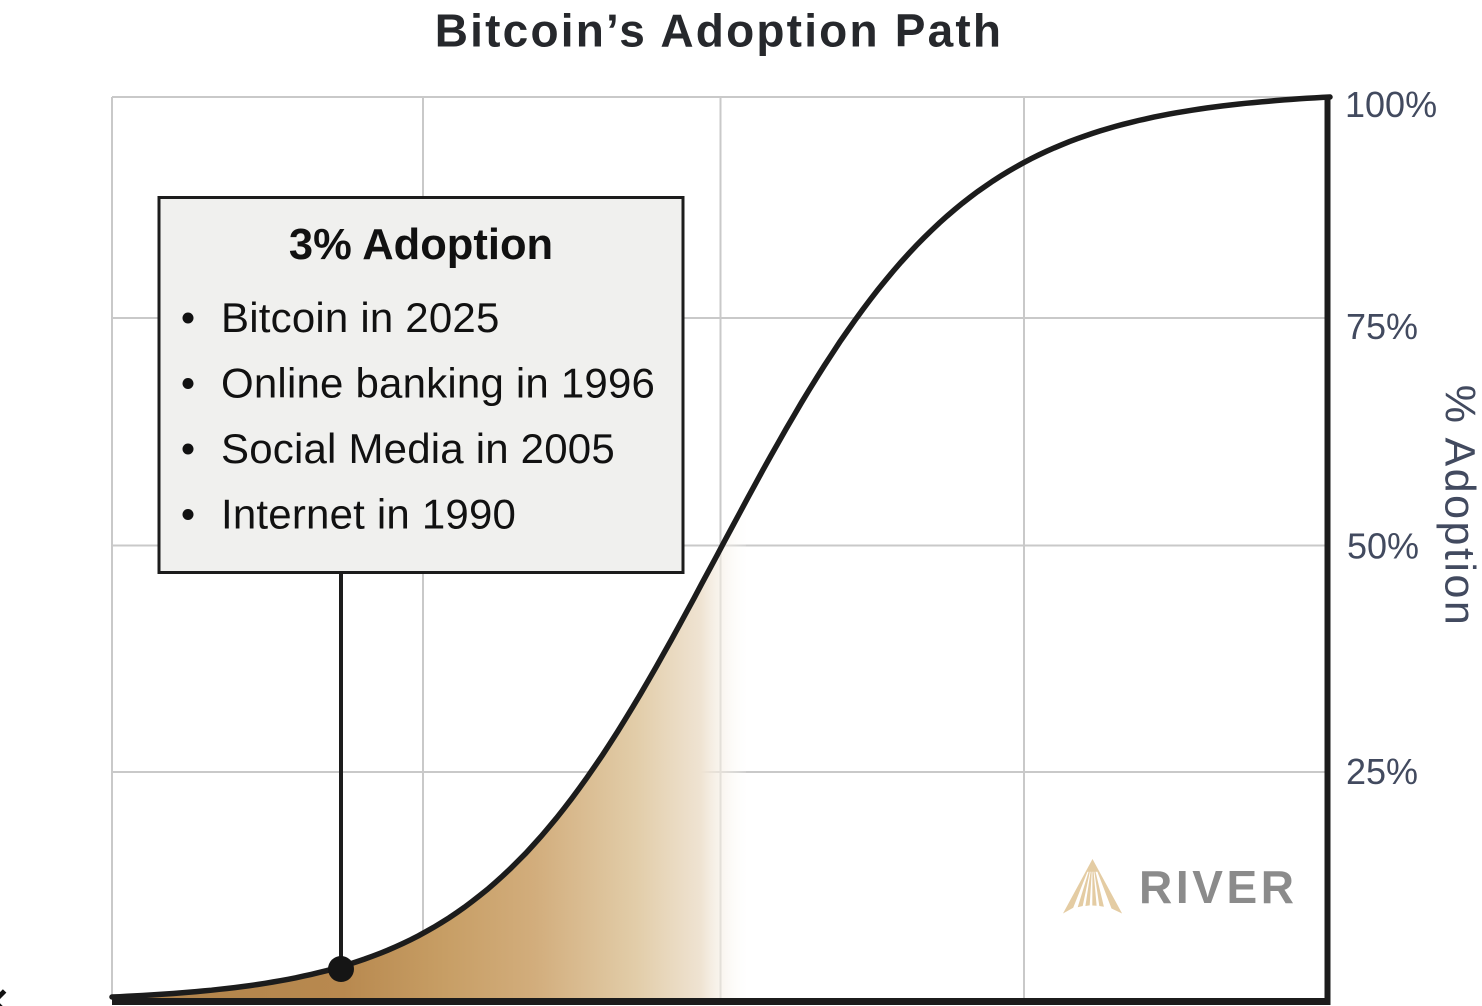  I want to click on svg-text: Bitcoin’s Adoption Path, so click(719, 31).